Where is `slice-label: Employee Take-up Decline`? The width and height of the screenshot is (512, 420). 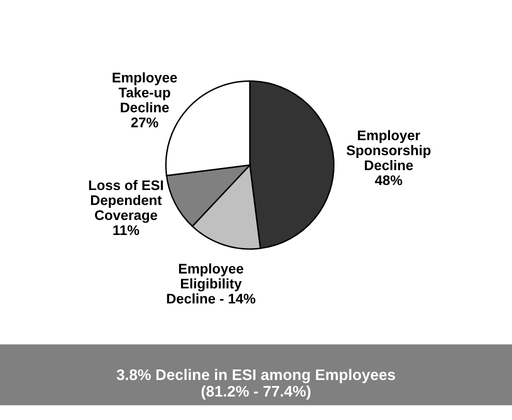 slice-label: Employee Take-up Decline is located at coordinates (144, 92).